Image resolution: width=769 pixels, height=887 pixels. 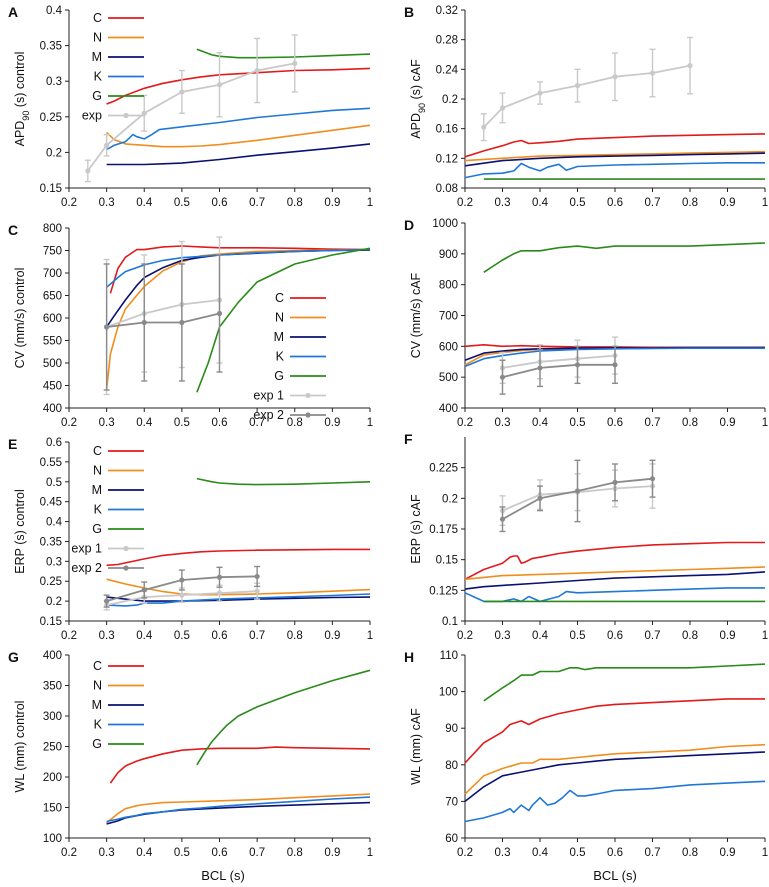 What do you see at coordinates (540, 423) in the screenshot?
I see `x-tick-label-d: 0.4` at bounding box center [540, 423].